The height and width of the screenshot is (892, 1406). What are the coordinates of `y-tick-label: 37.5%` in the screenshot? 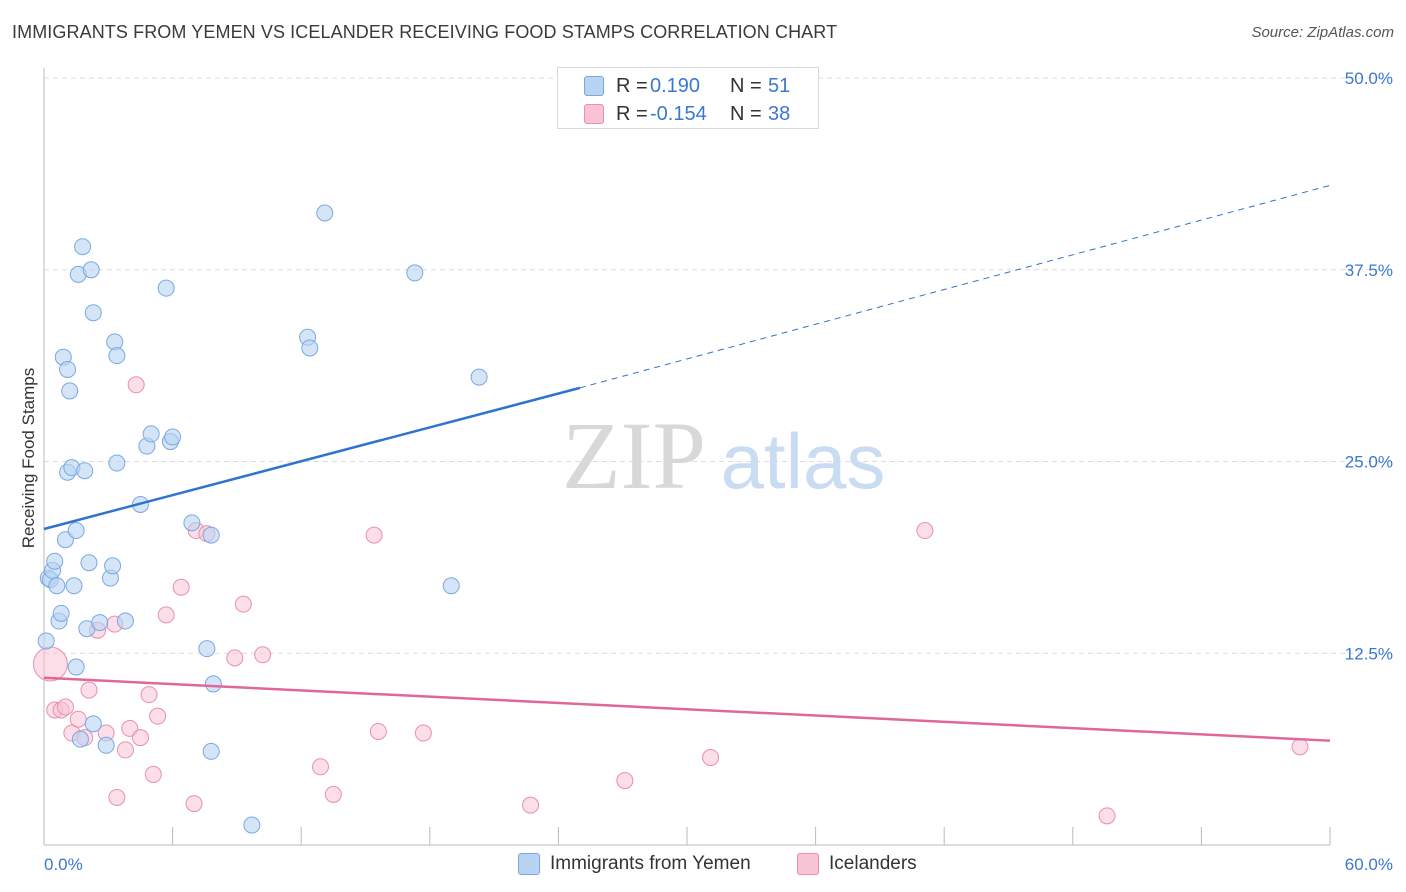 It's located at (1369, 270).